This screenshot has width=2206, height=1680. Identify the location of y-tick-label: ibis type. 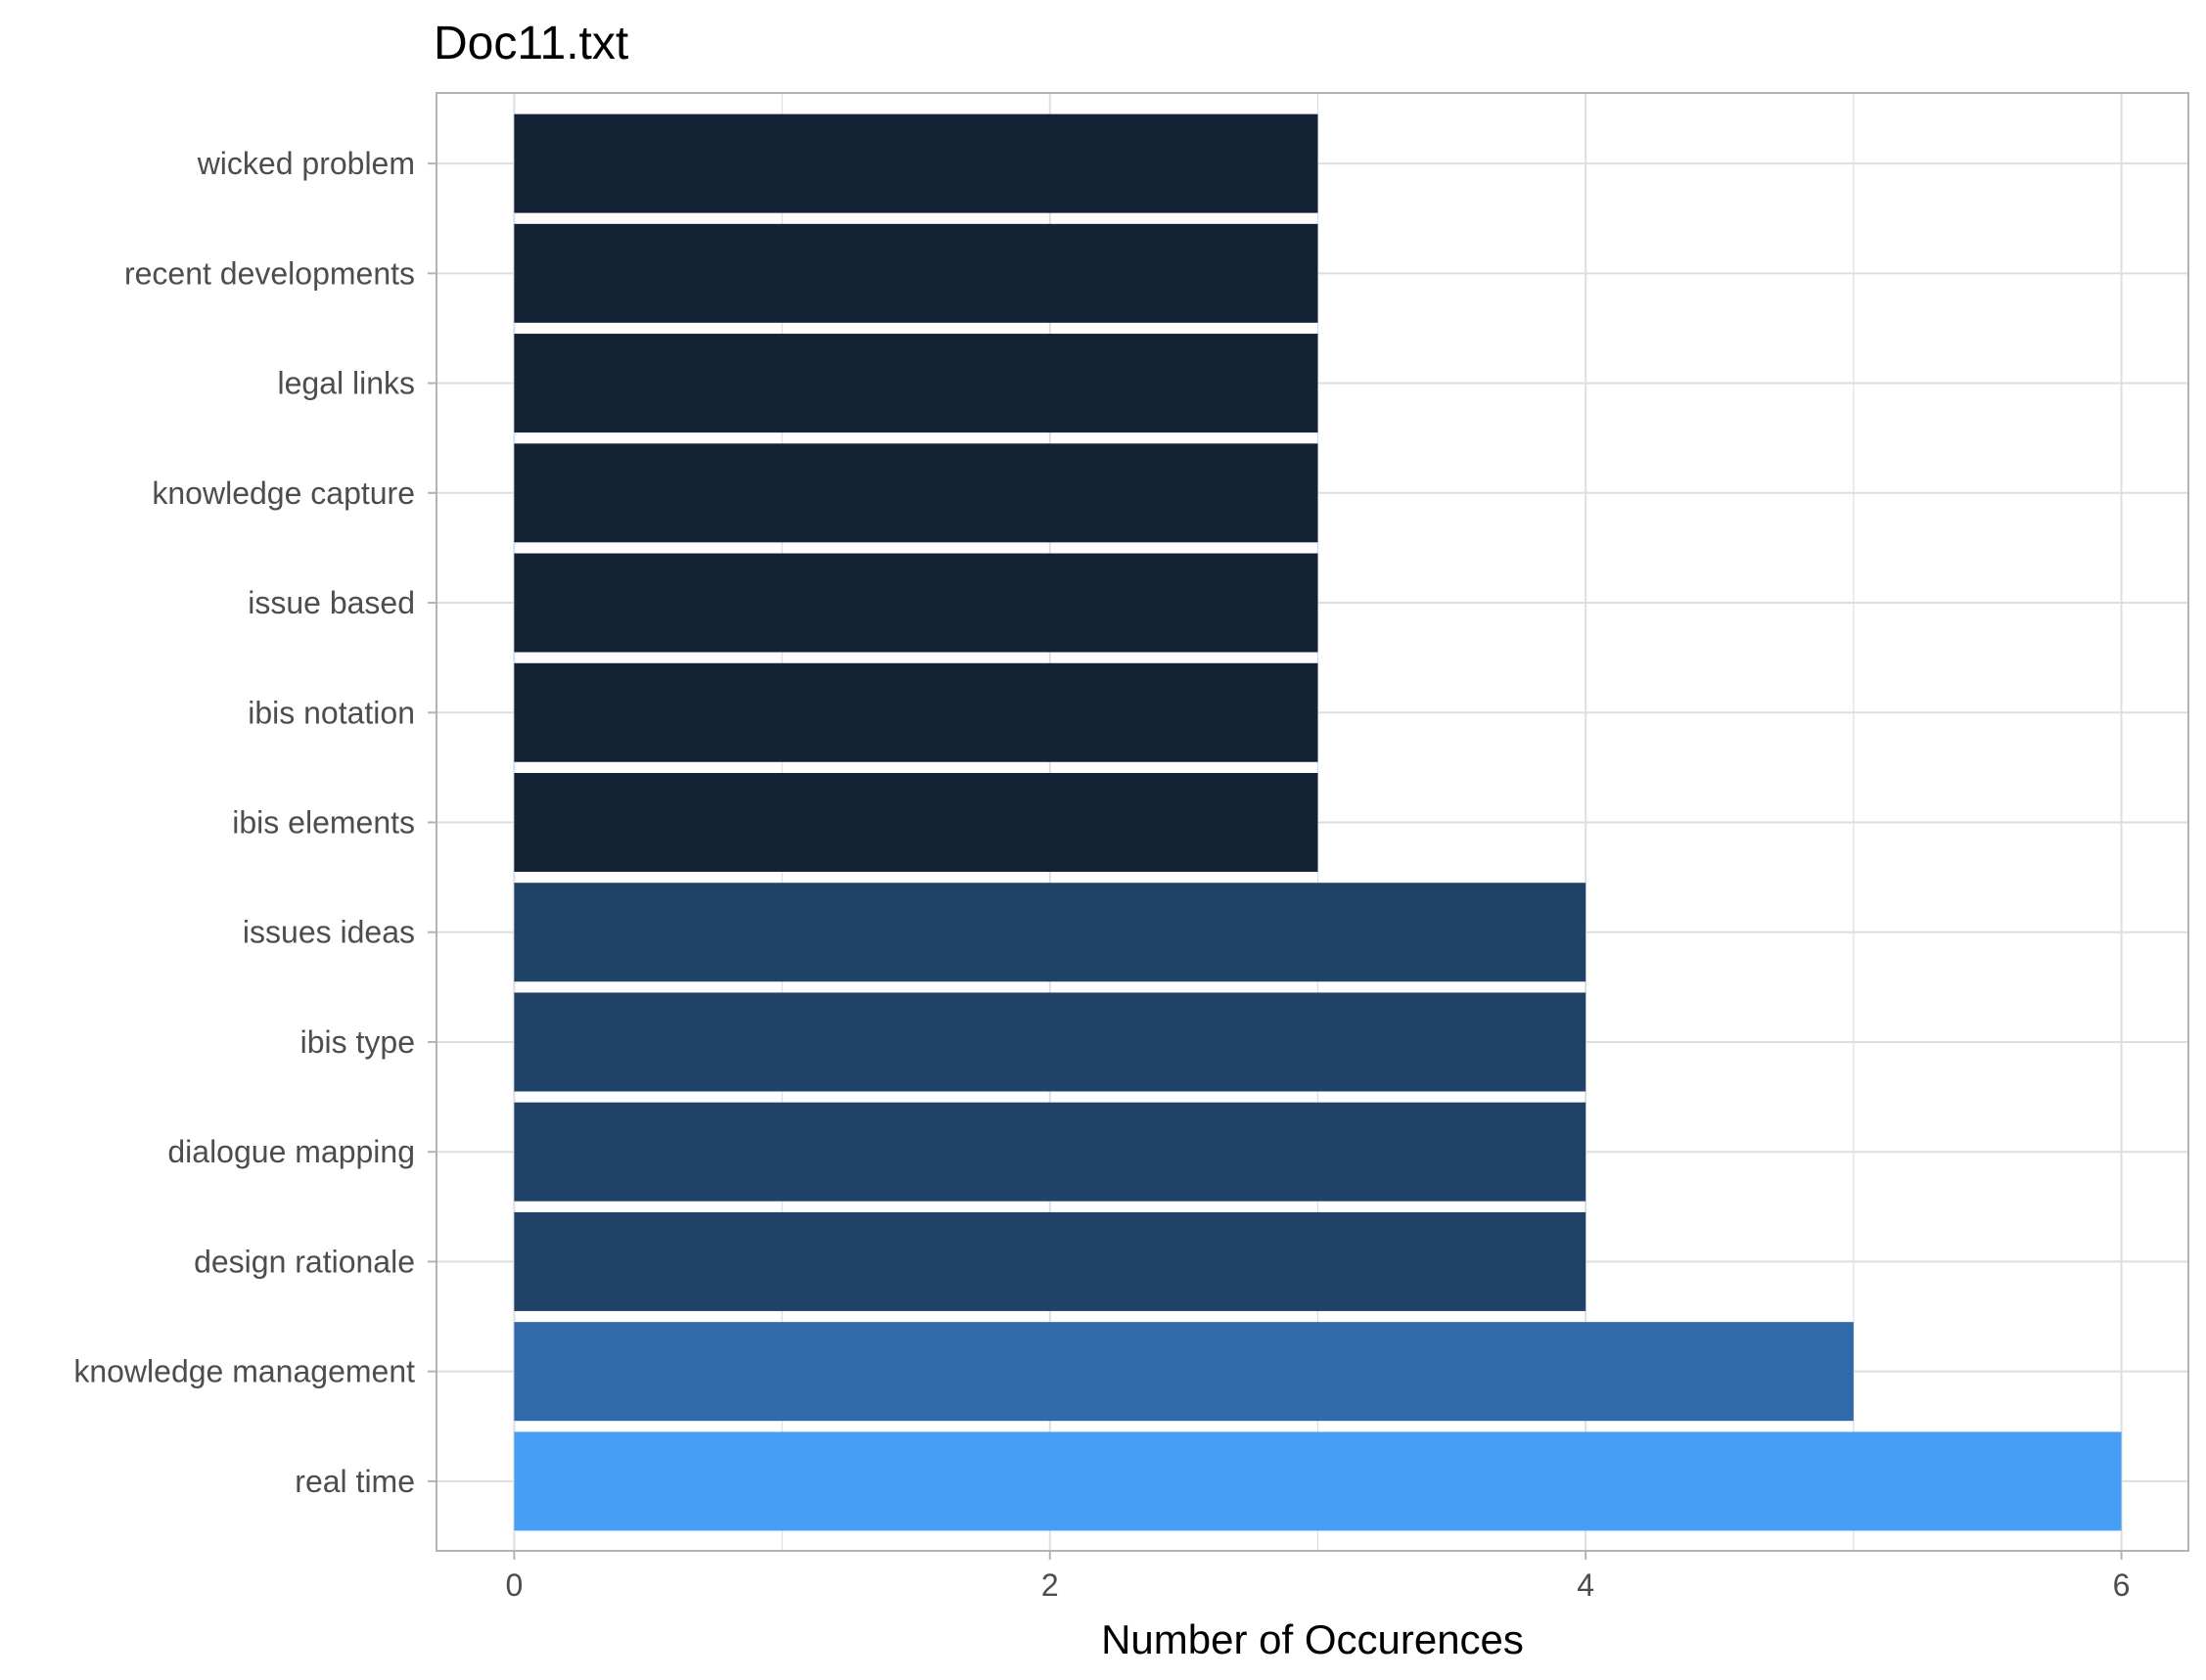
(357, 1042).